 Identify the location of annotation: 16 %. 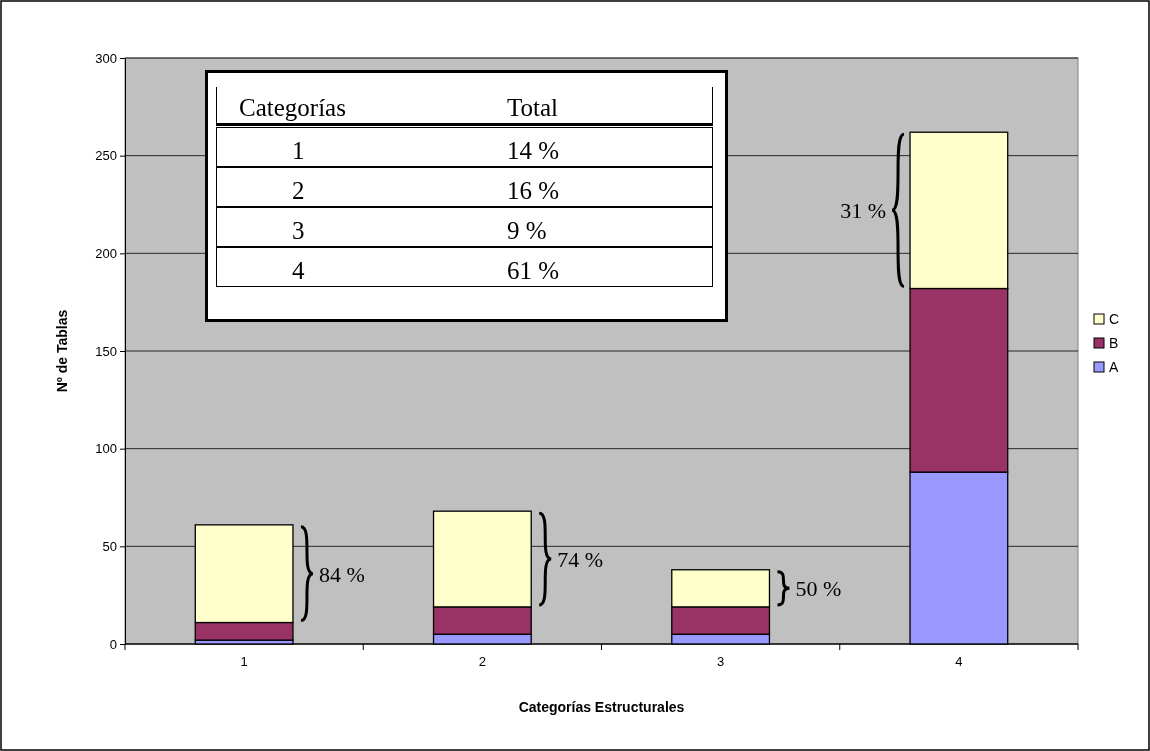
(533, 191).